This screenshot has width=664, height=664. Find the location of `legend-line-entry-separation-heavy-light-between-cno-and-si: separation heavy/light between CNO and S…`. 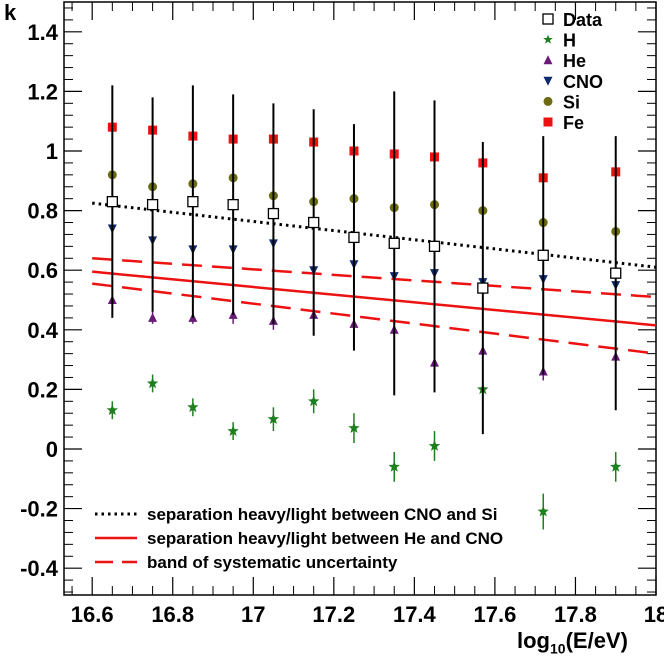

legend-line-entry-separation-heavy-light-between-cno-and-si: separation heavy/light between CNO and S… is located at coordinates (296, 514).